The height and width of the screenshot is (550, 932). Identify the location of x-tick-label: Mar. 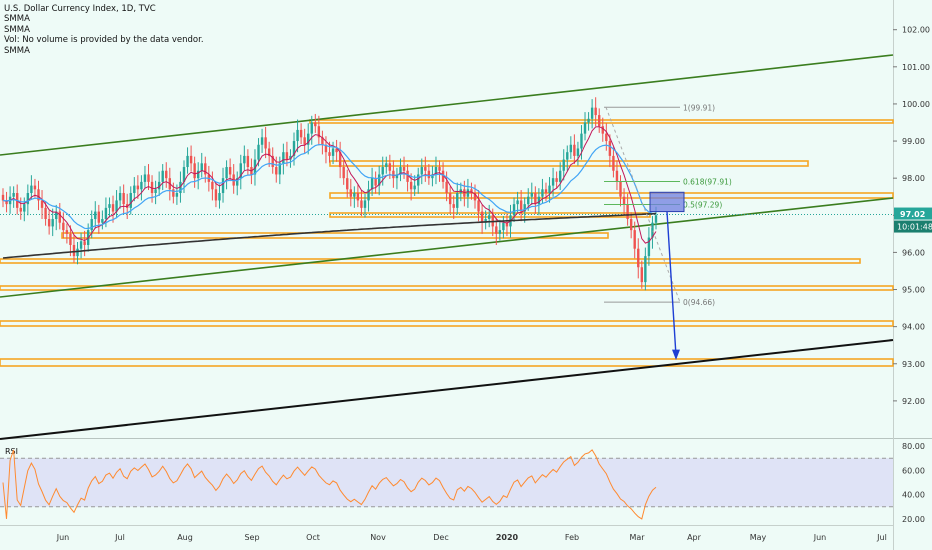
(637, 537).